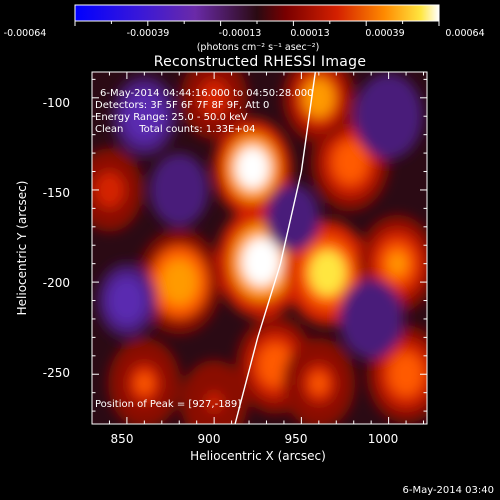 This screenshot has width=500, height=500. What do you see at coordinates (258, 47) in the screenshot?
I see `colorbar-units-label: (photons cm⁻² s⁻¹ asec⁻²)` at bounding box center [258, 47].